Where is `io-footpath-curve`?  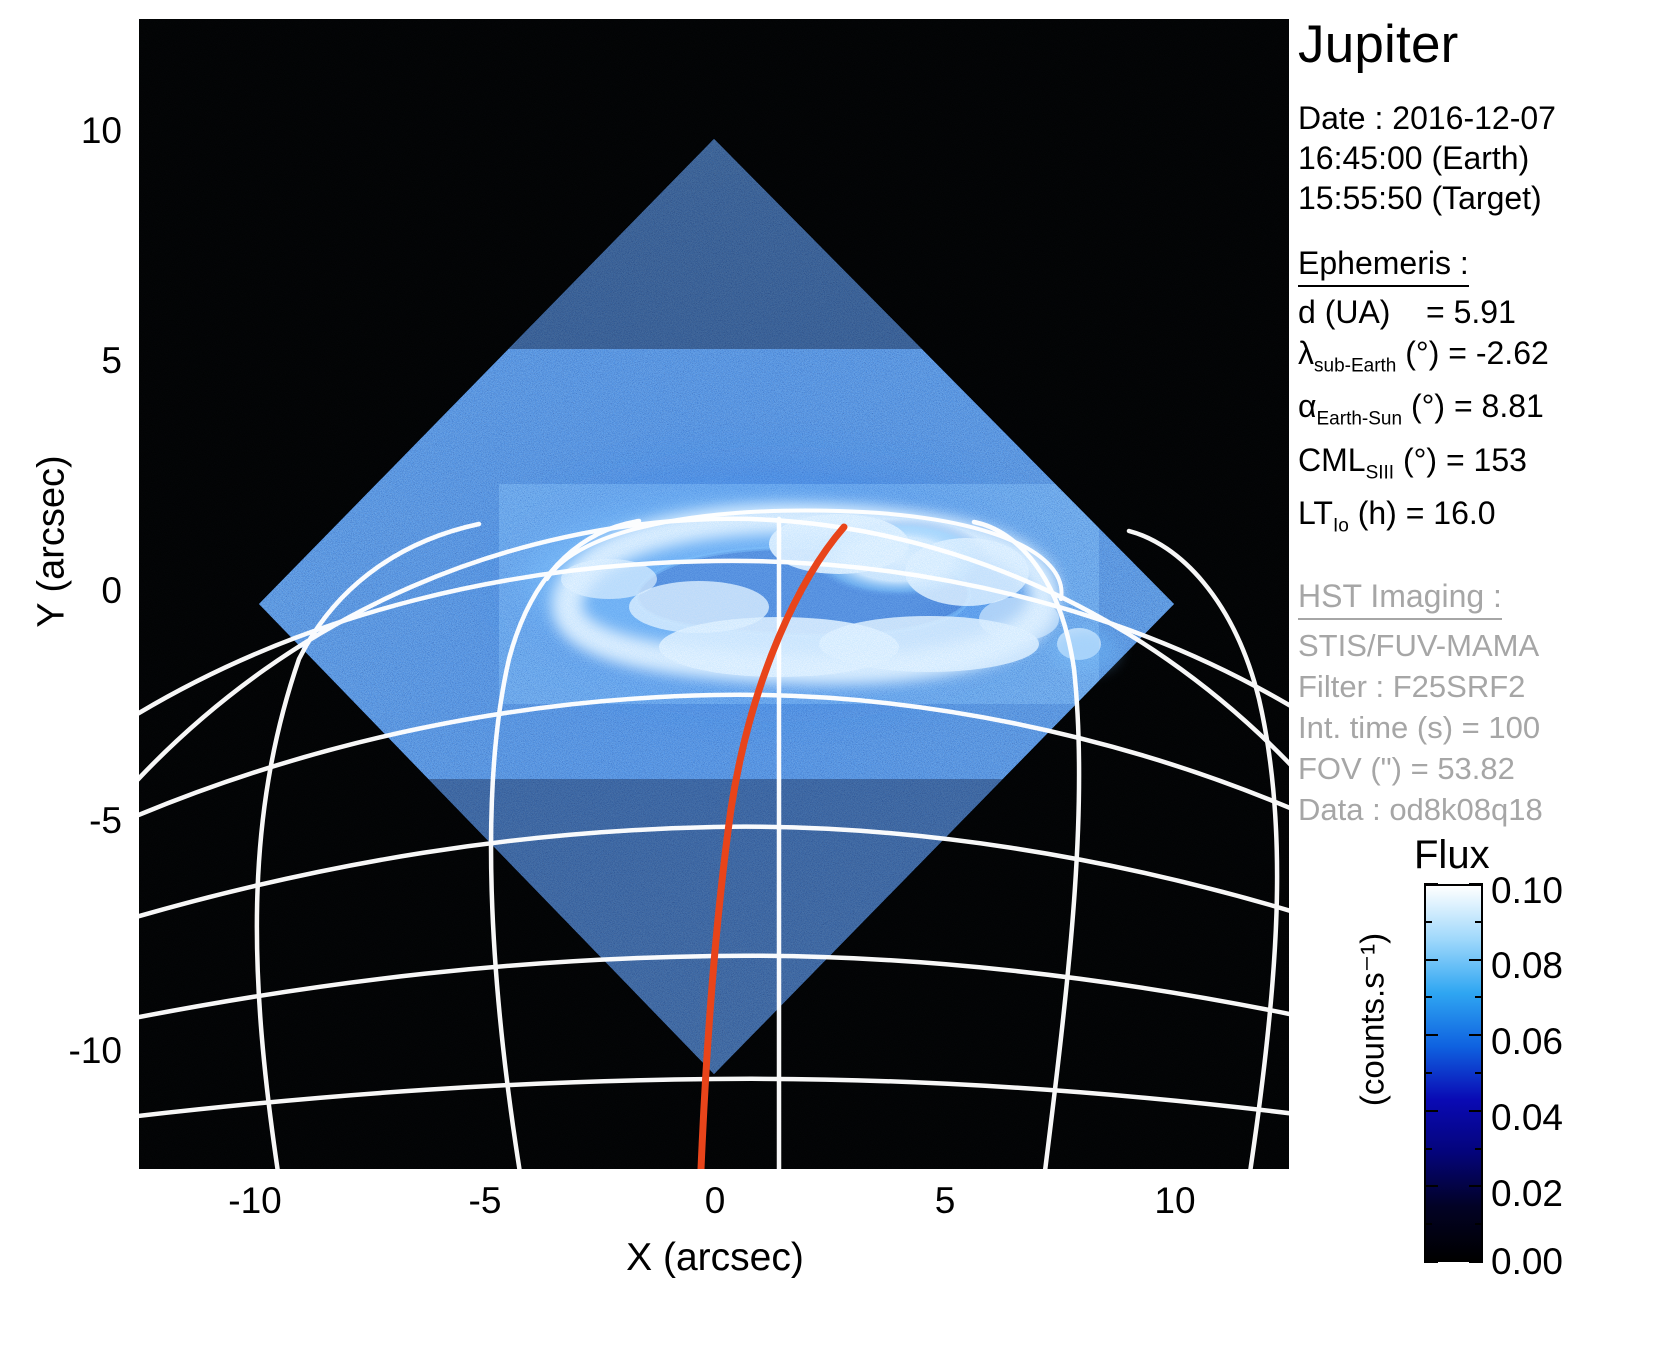
io-footpath-curve is located at coordinates (772, 846).